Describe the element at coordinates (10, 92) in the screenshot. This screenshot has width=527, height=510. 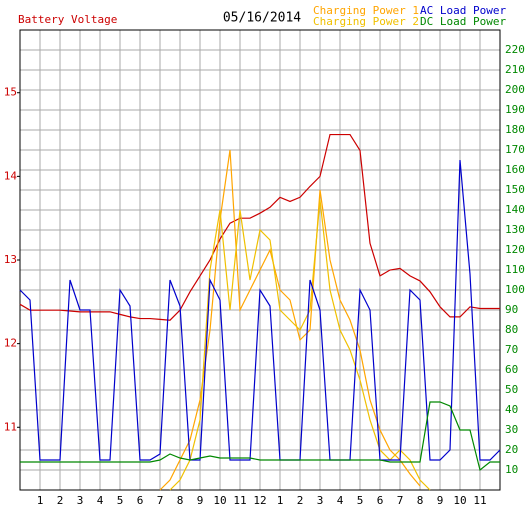
I see `y-tick-label: 15` at that location.